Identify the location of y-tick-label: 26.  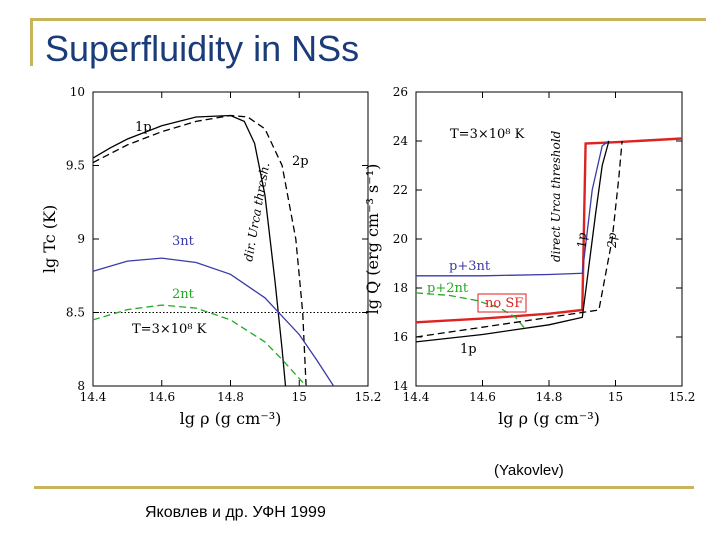
(400, 92).